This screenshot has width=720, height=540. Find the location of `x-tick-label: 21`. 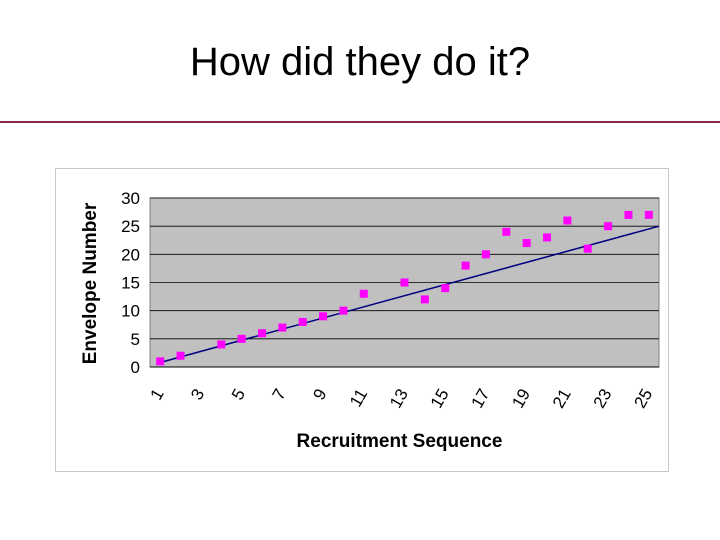

x-tick-label: 21 is located at coordinates (562, 399).